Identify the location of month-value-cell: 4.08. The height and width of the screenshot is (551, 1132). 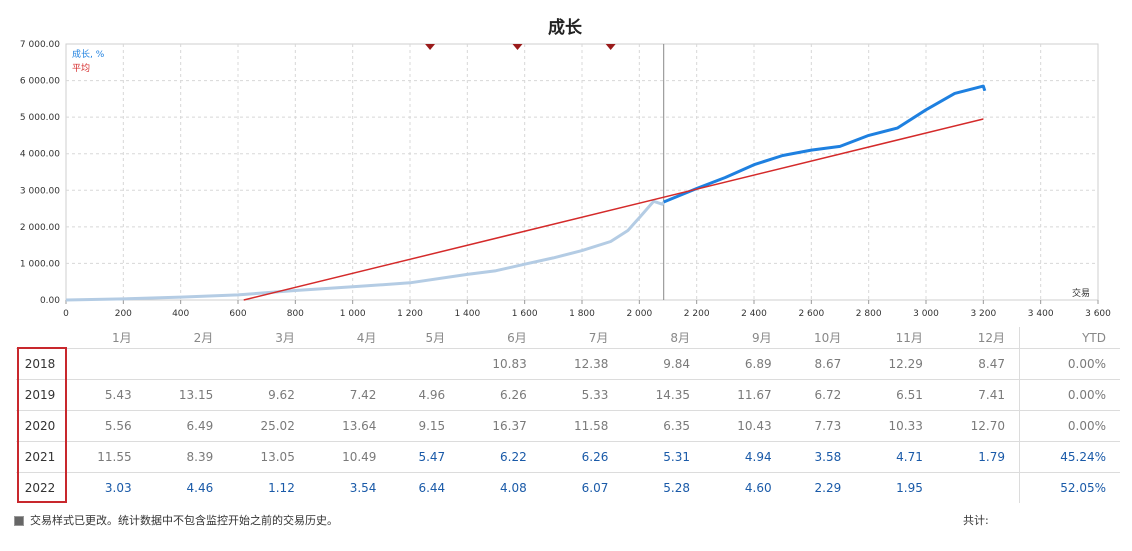
(500, 487).